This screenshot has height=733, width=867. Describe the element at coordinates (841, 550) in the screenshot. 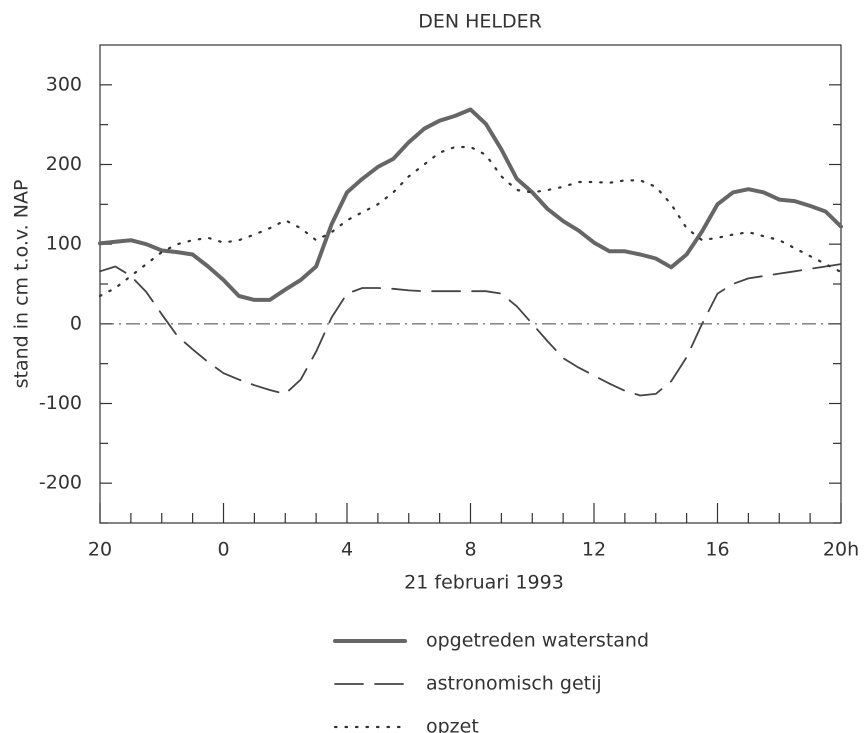

I see `x-tick-label: 20h` at that location.